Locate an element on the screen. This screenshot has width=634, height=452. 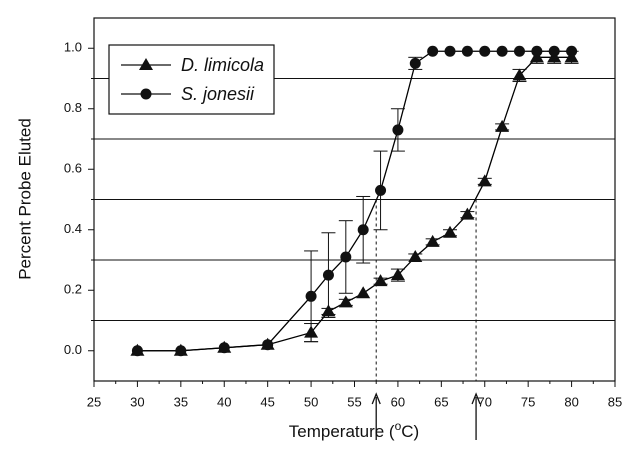
y-axis-label: Percent Probe Eluted is located at coordinates (24, 199).